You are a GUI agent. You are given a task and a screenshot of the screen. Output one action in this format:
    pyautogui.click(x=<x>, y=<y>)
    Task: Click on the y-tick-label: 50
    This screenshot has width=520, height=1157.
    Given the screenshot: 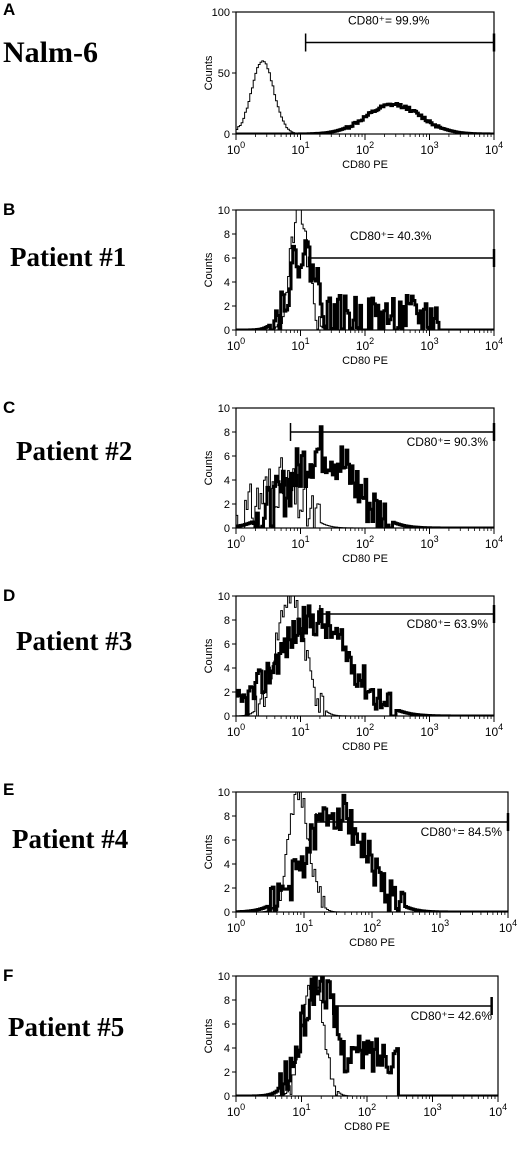 What is the action you would take?
    pyautogui.click(x=224, y=74)
    